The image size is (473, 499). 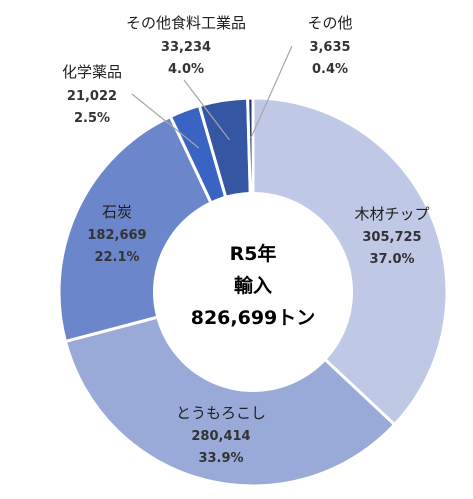 What do you see at coordinates (220, 436) in the screenshot?
I see `slice-label-value-corn: 280,414` at bounding box center [220, 436].